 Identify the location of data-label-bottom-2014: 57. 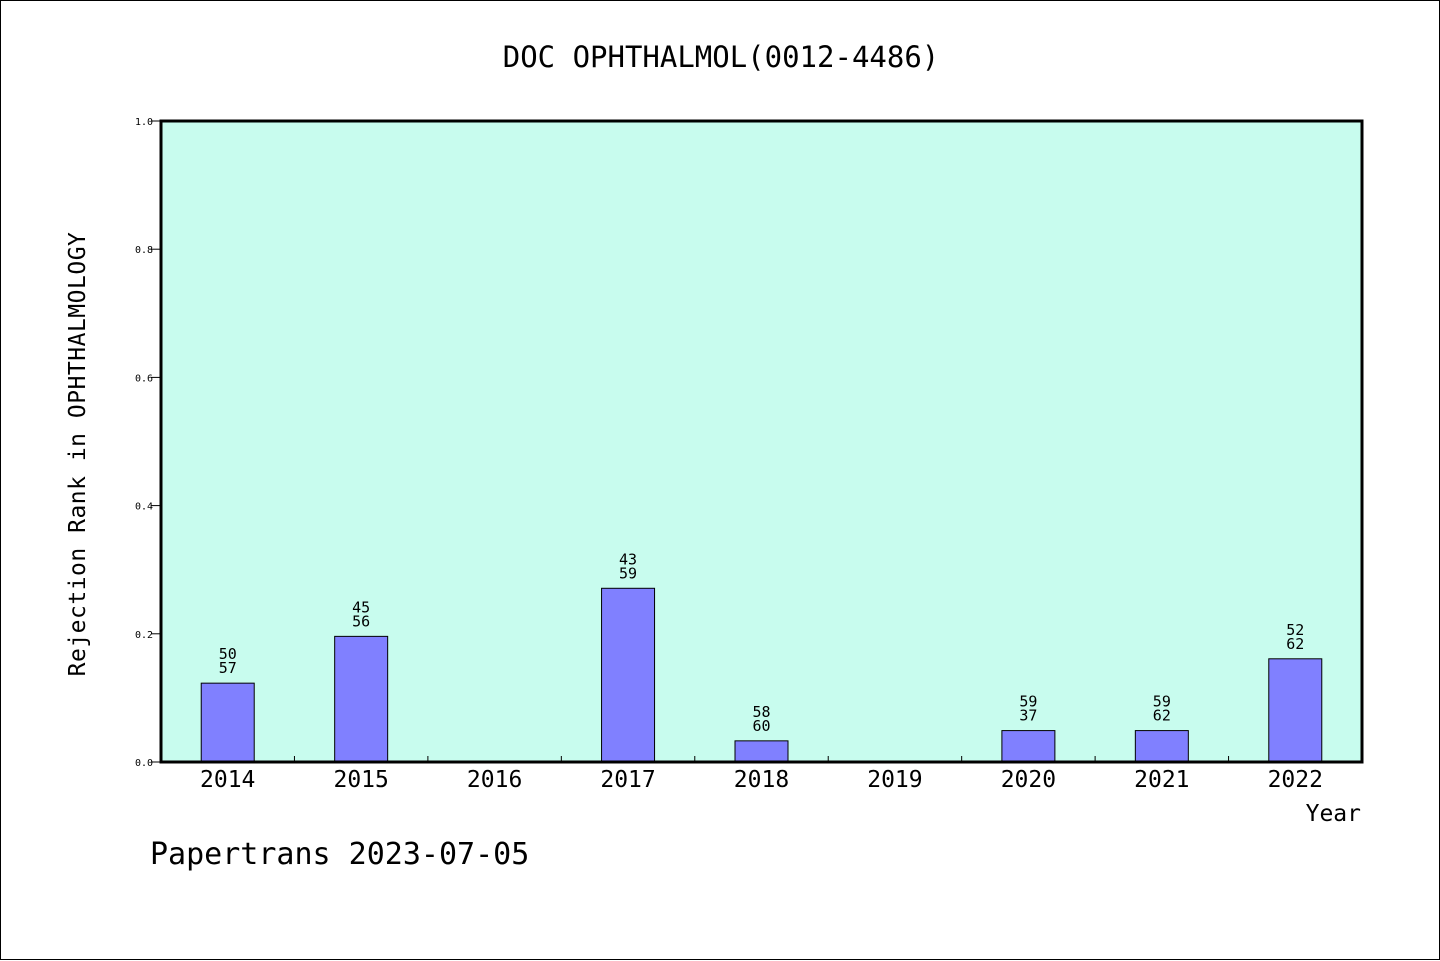
(228, 668).